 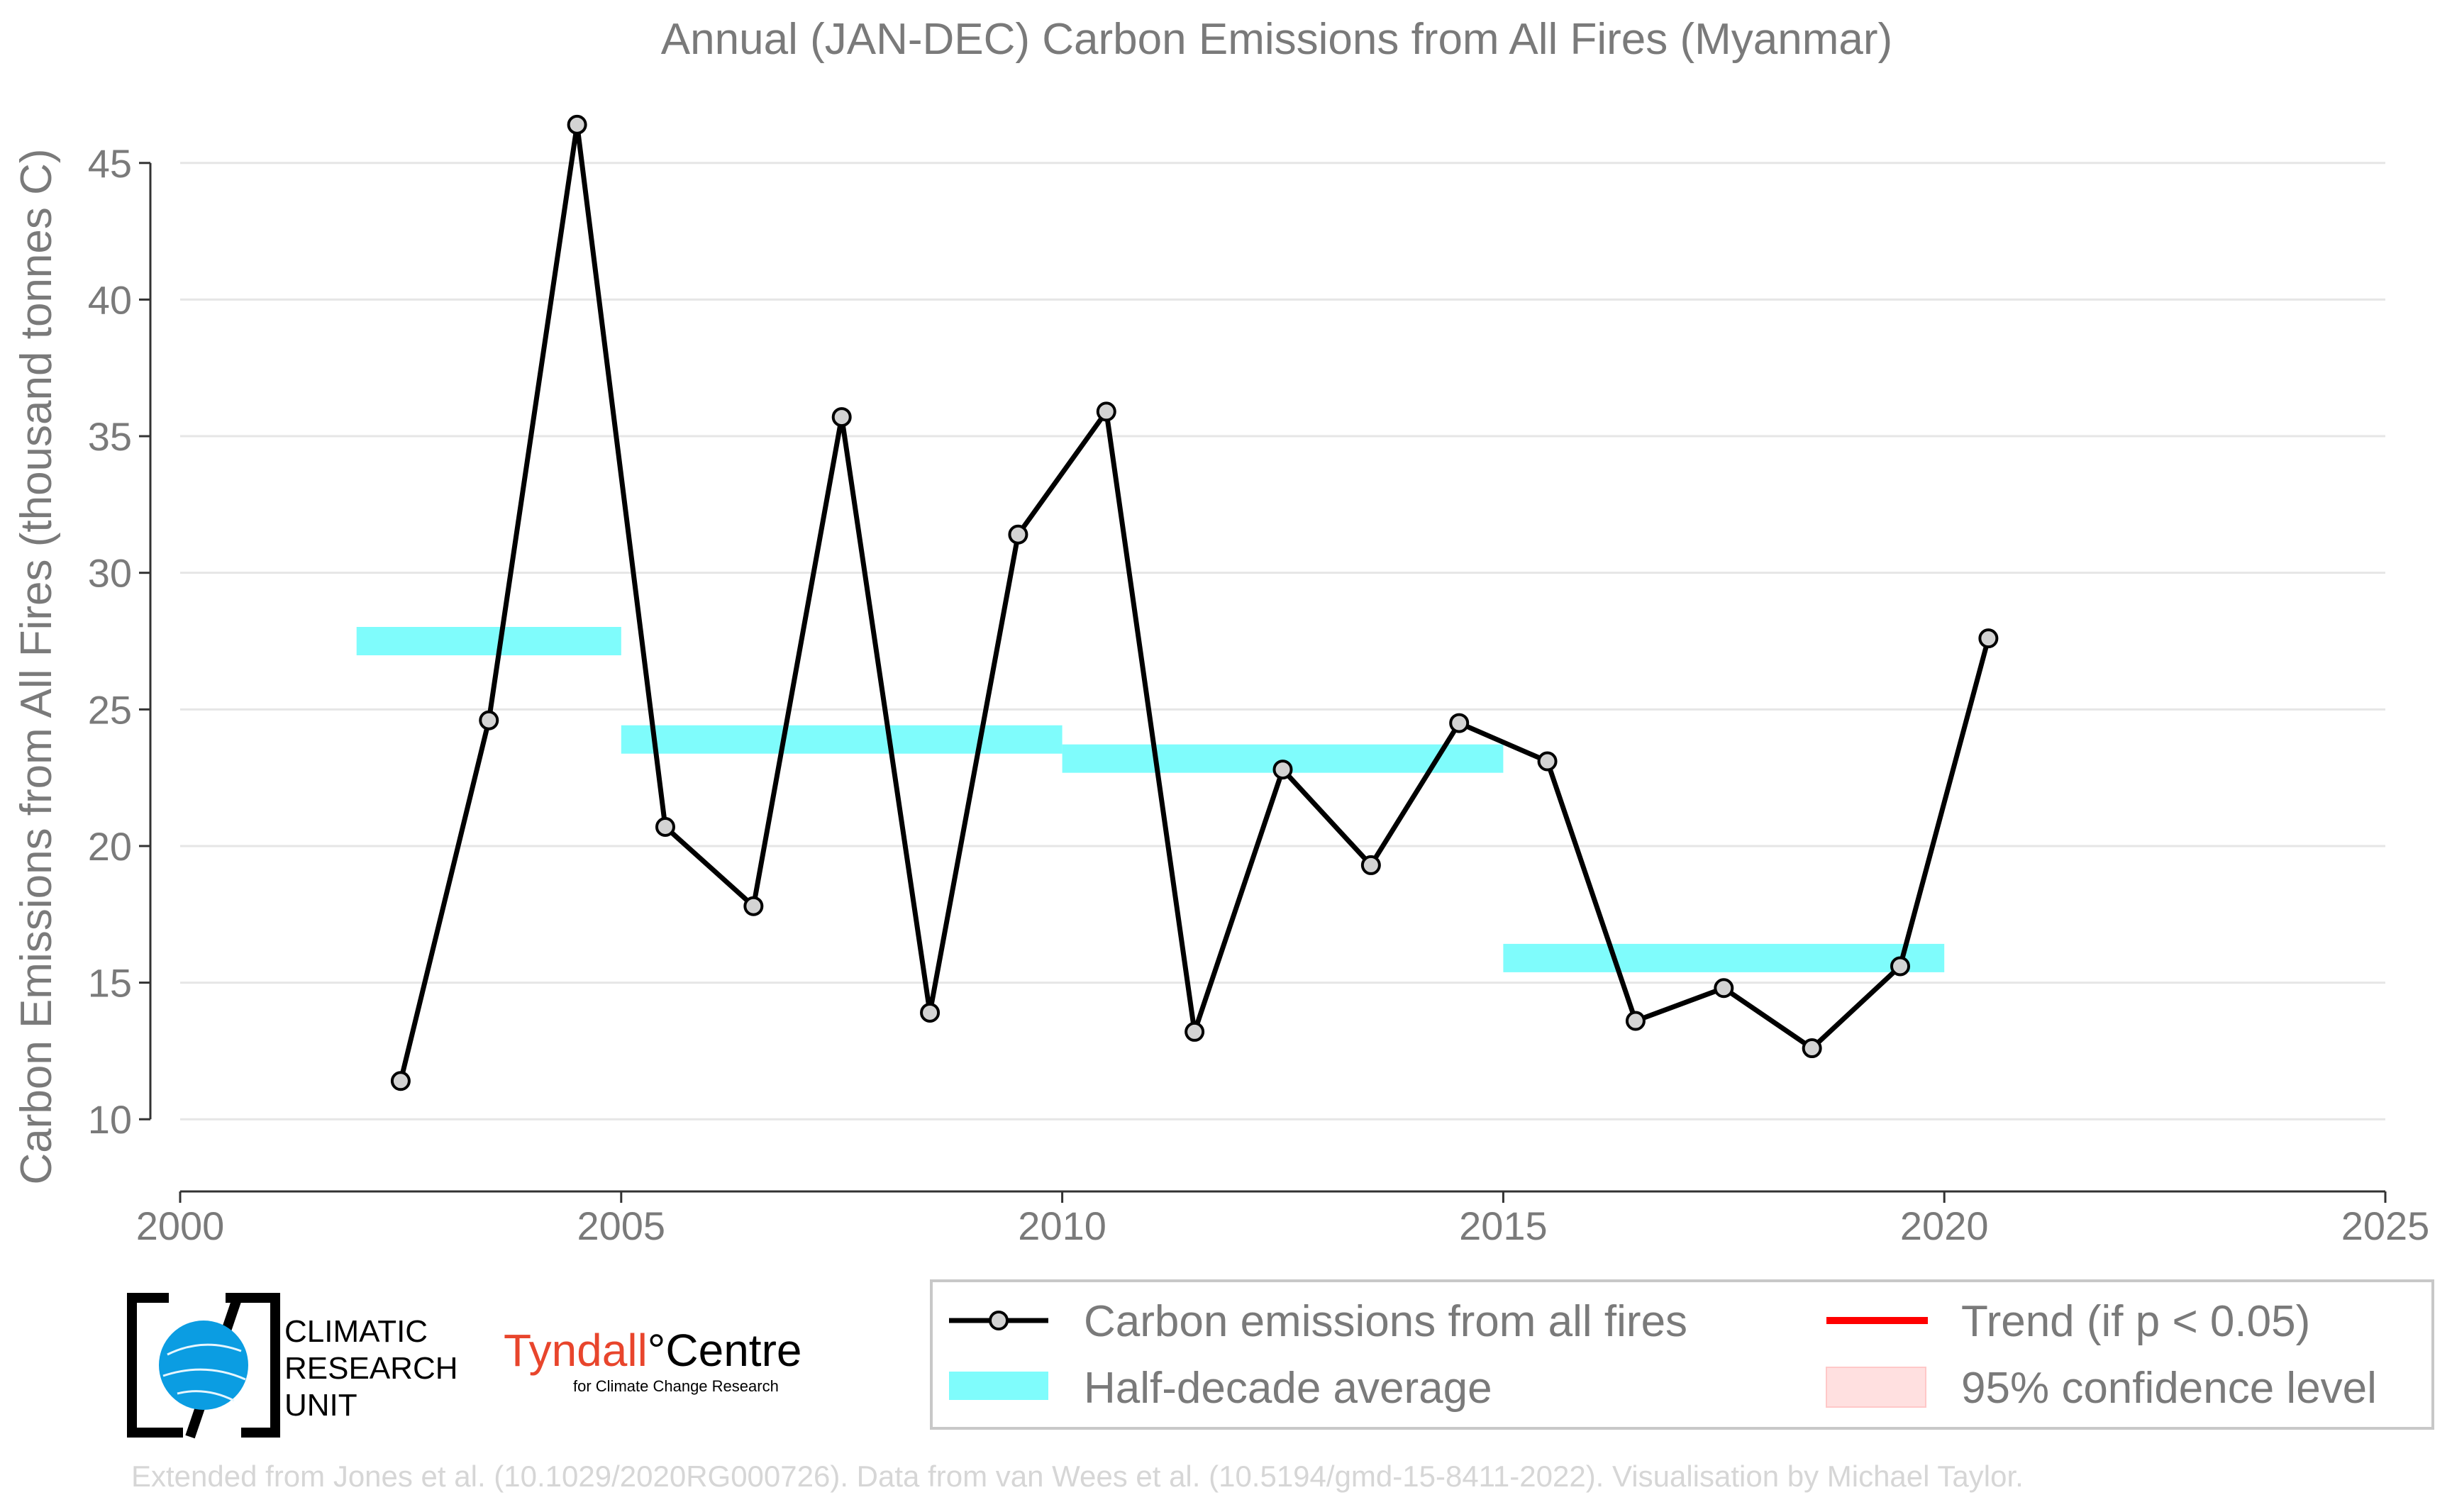 I want to click on y-tick-label: 40, so click(x=110, y=299).